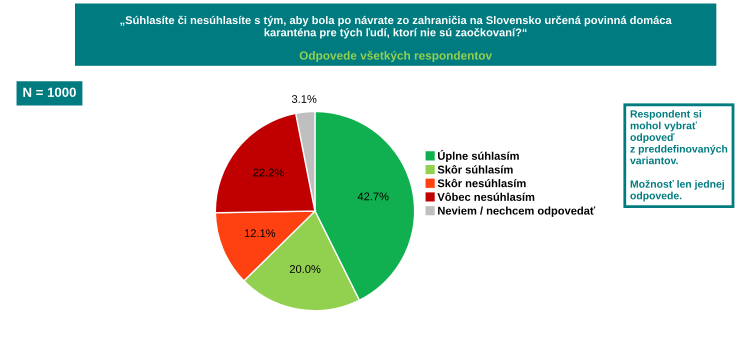 This screenshot has height=346, width=750. Describe the element at coordinates (517, 211) in the screenshot. I see `legend-label: Neviem / nechcem odpovedať` at that location.